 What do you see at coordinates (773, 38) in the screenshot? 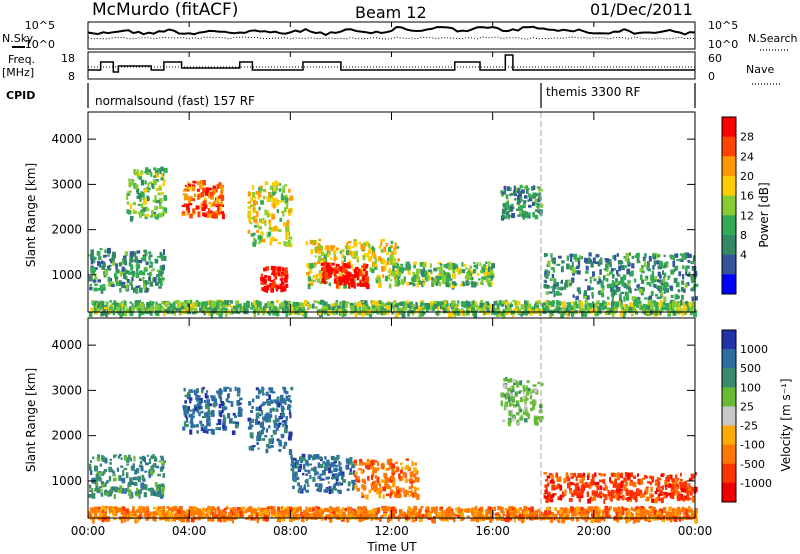
I see `nsearch-label: N.Search` at bounding box center [773, 38].